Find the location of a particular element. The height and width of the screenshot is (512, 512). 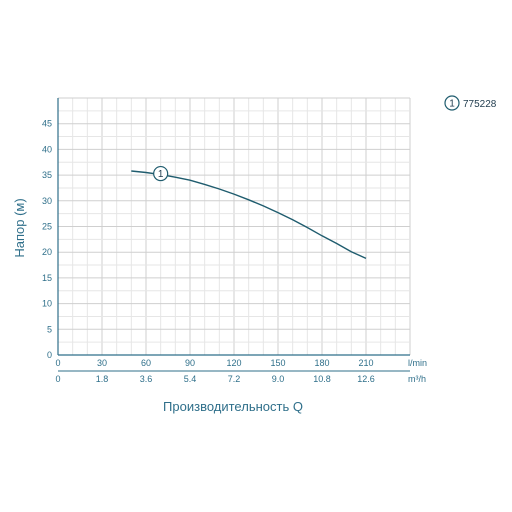

legend-marker-label: 1 is located at coordinates (452, 104).